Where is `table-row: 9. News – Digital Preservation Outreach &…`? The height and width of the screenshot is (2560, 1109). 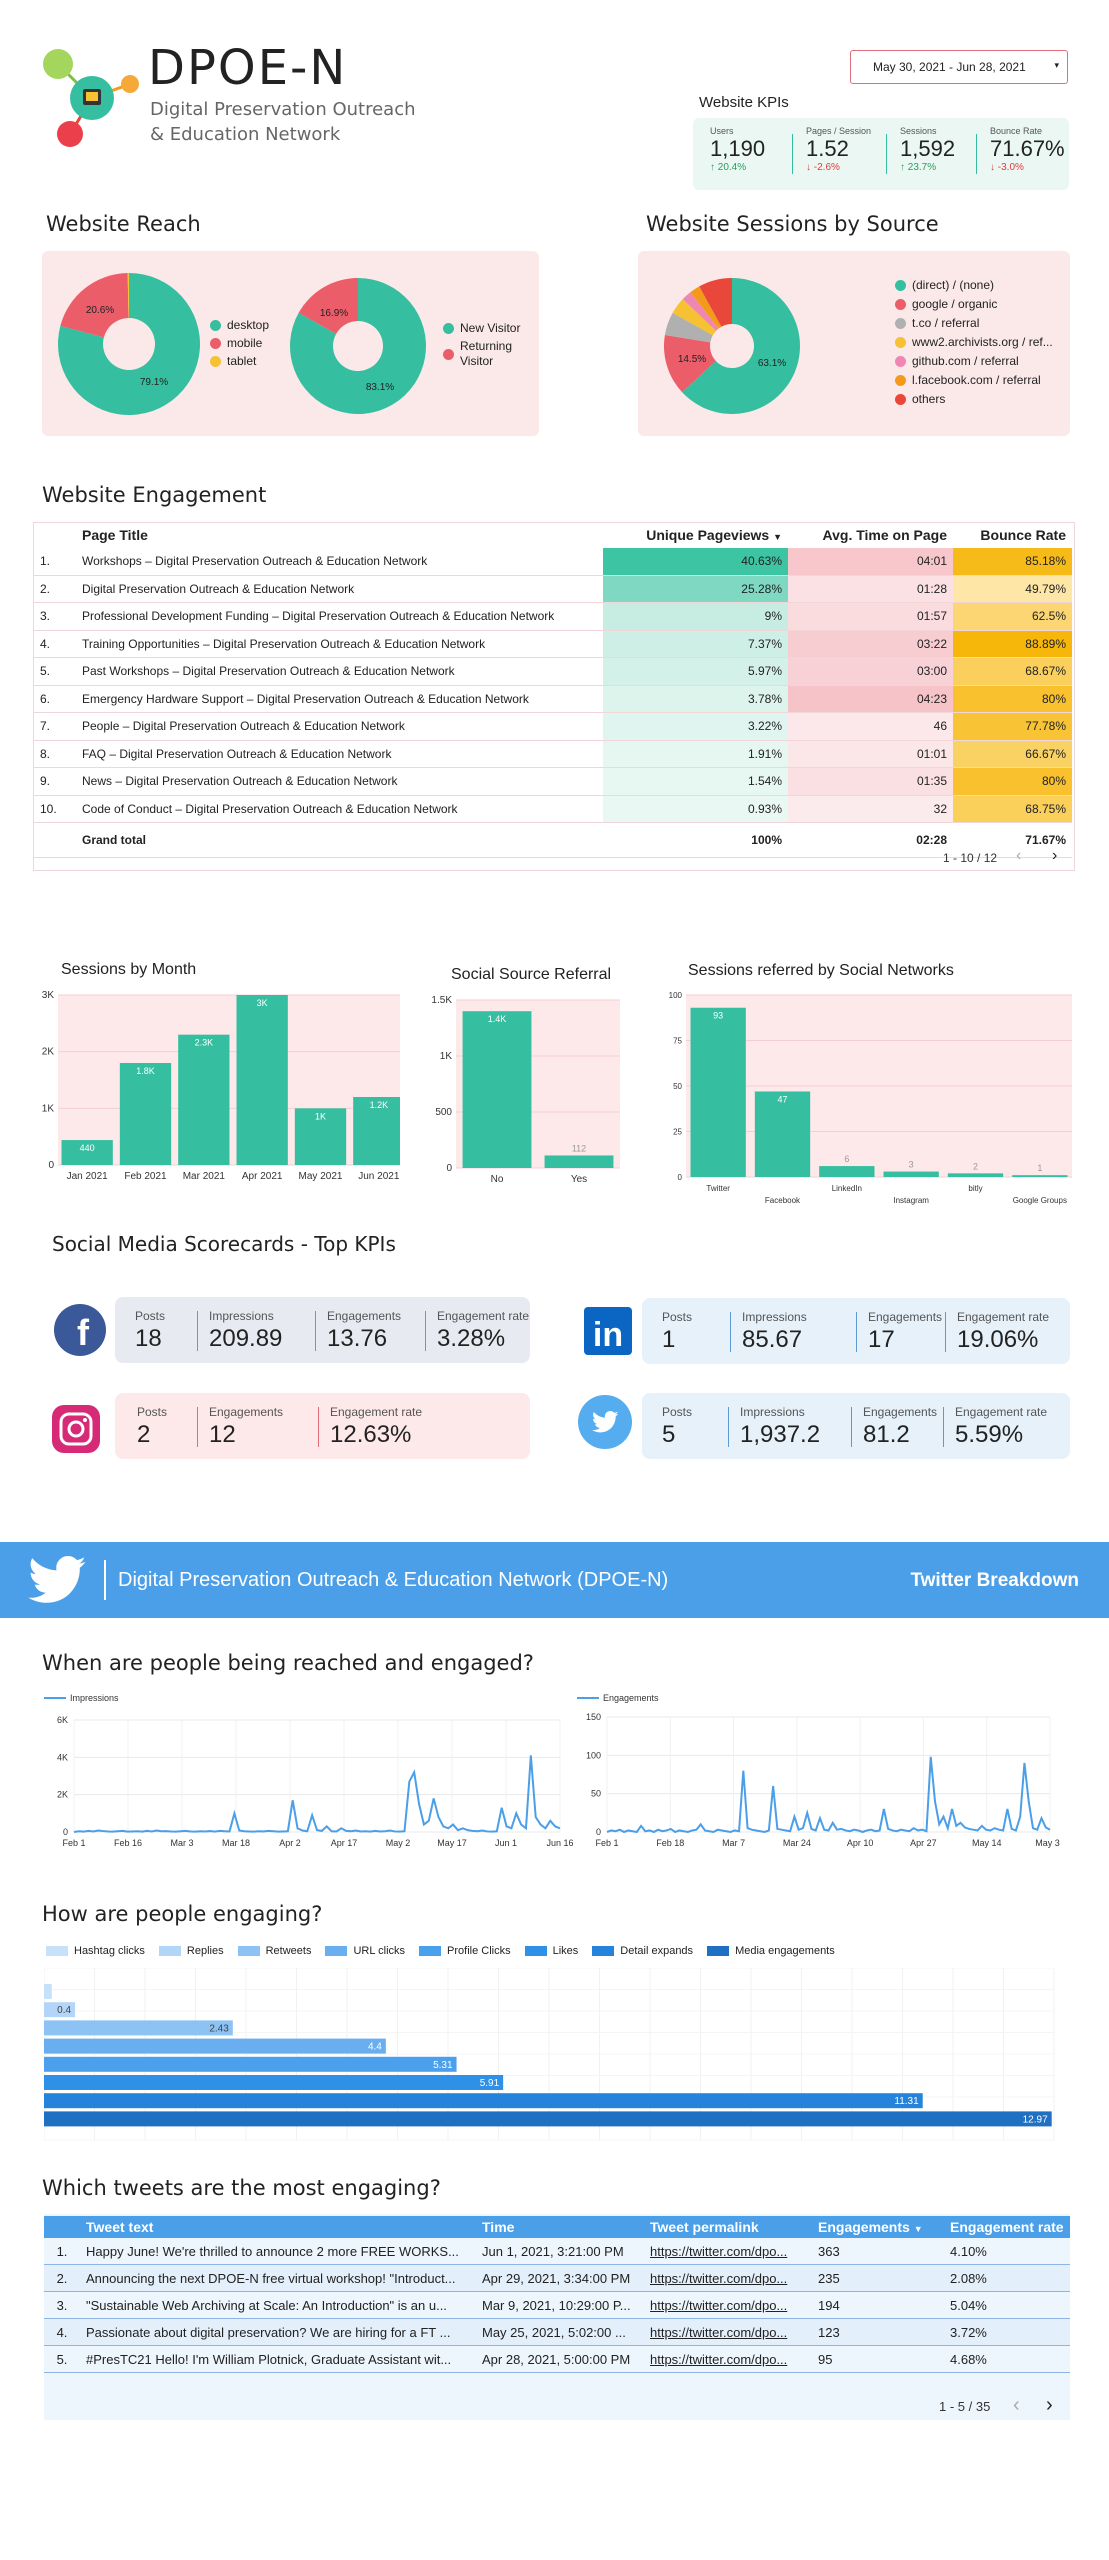
table-row: 9. News – Digital Preservation Outreach &… is located at coordinates (553, 781).